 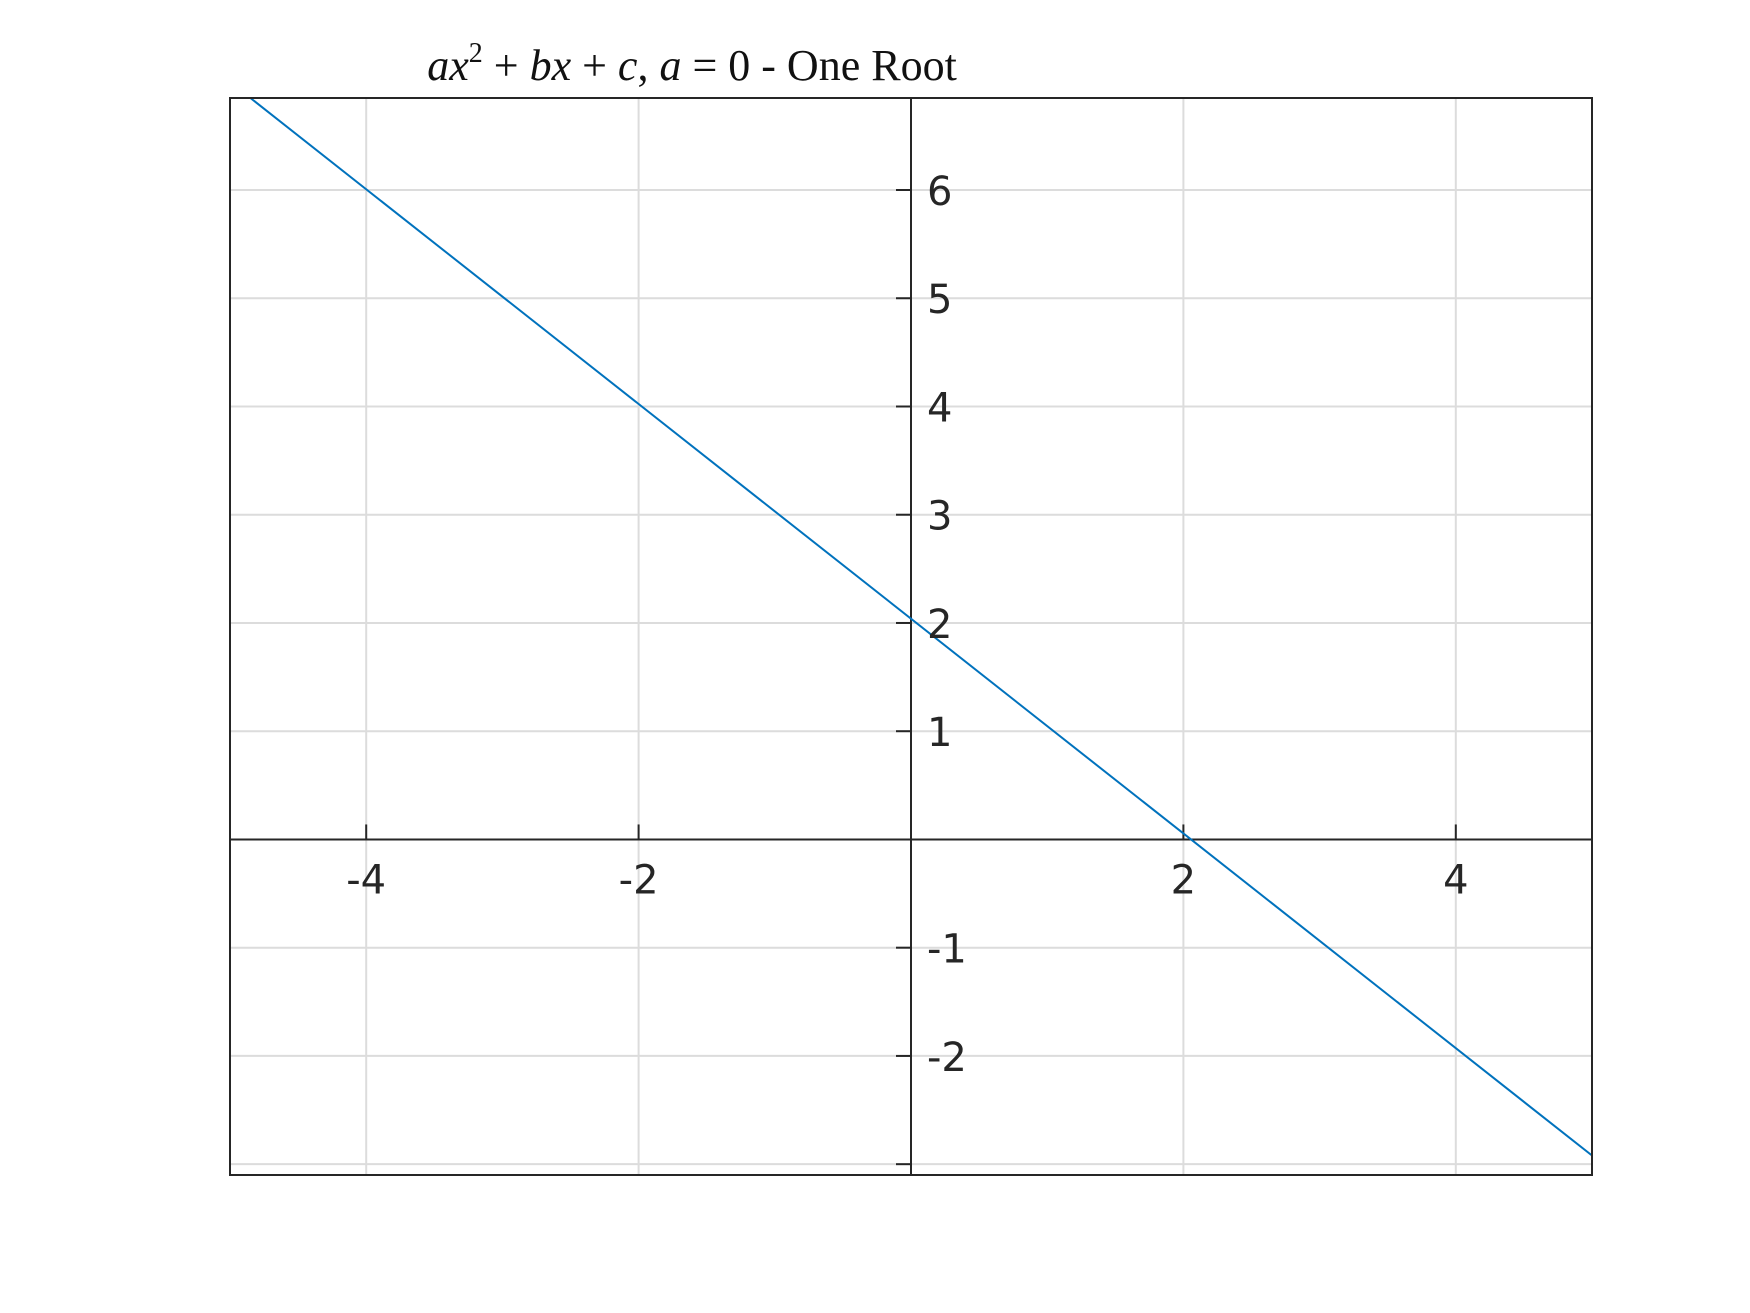 I want to click on y-tick-label: 5, so click(x=939, y=300).